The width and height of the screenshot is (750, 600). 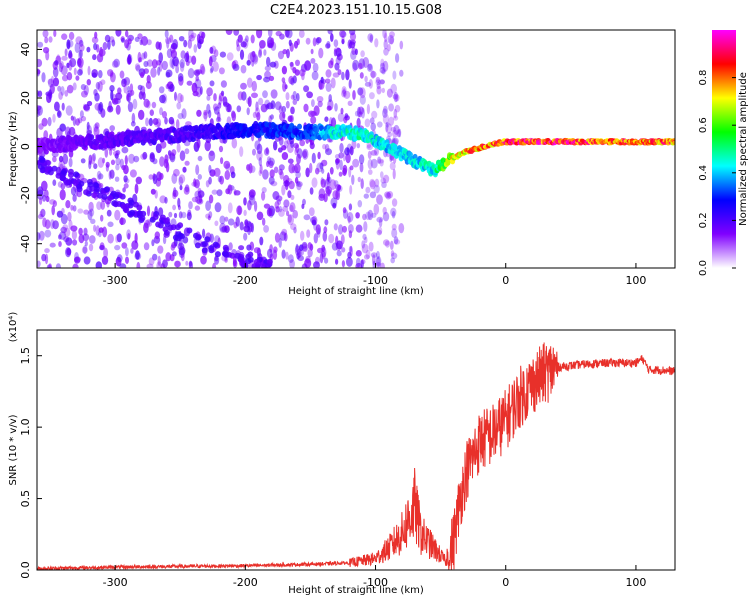 I want to click on colorbar-tick-label: 0.8, so click(x=703, y=78).